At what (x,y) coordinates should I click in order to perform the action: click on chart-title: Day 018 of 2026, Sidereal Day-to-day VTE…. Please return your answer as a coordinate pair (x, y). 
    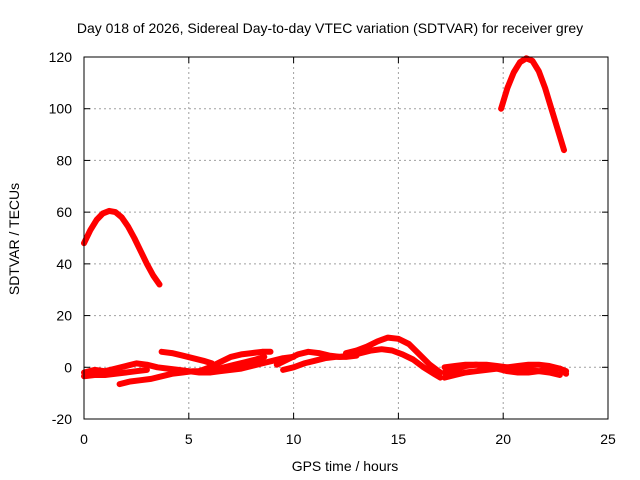
    Looking at the image, I should click on (330, 28).